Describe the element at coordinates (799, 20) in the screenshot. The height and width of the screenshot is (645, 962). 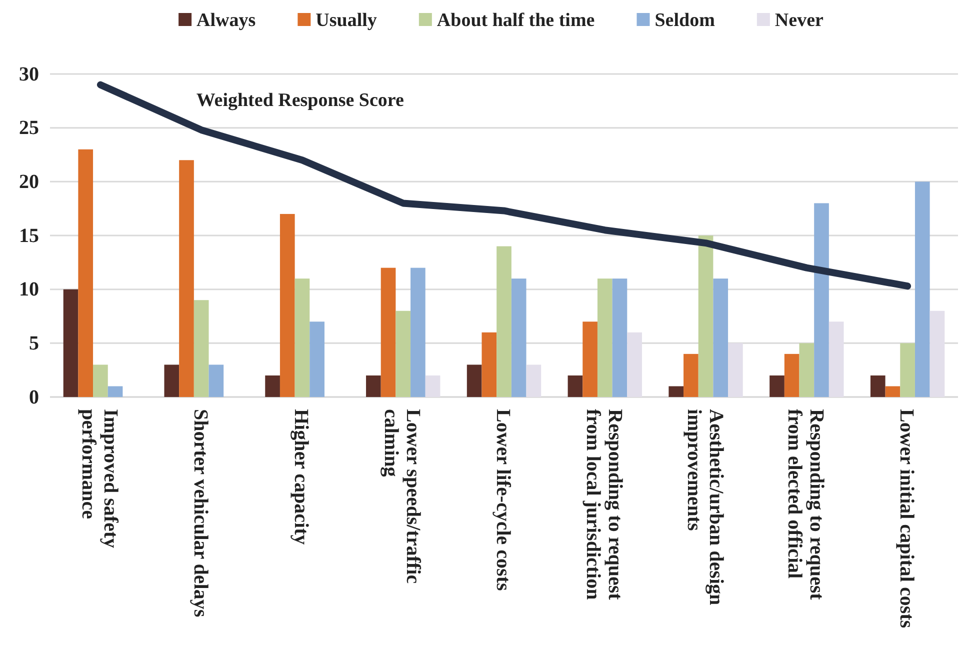
I see `legend-label: Never` at that location.